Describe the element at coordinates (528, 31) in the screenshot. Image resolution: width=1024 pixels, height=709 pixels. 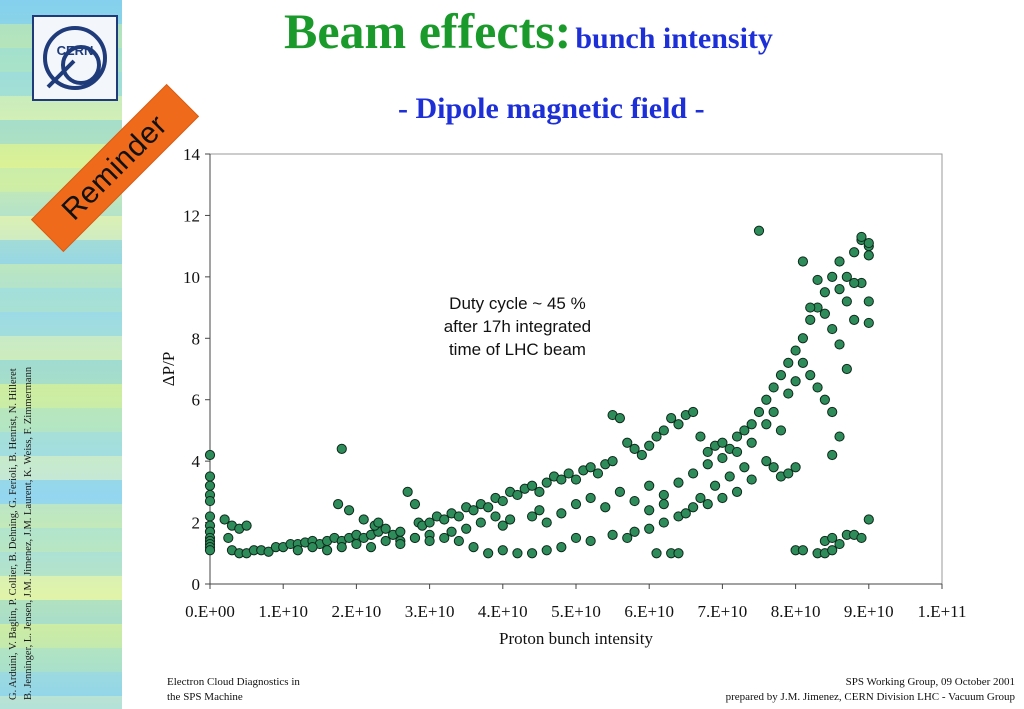
I see `slide-title: Beam effects: bunch intensity` at that location.